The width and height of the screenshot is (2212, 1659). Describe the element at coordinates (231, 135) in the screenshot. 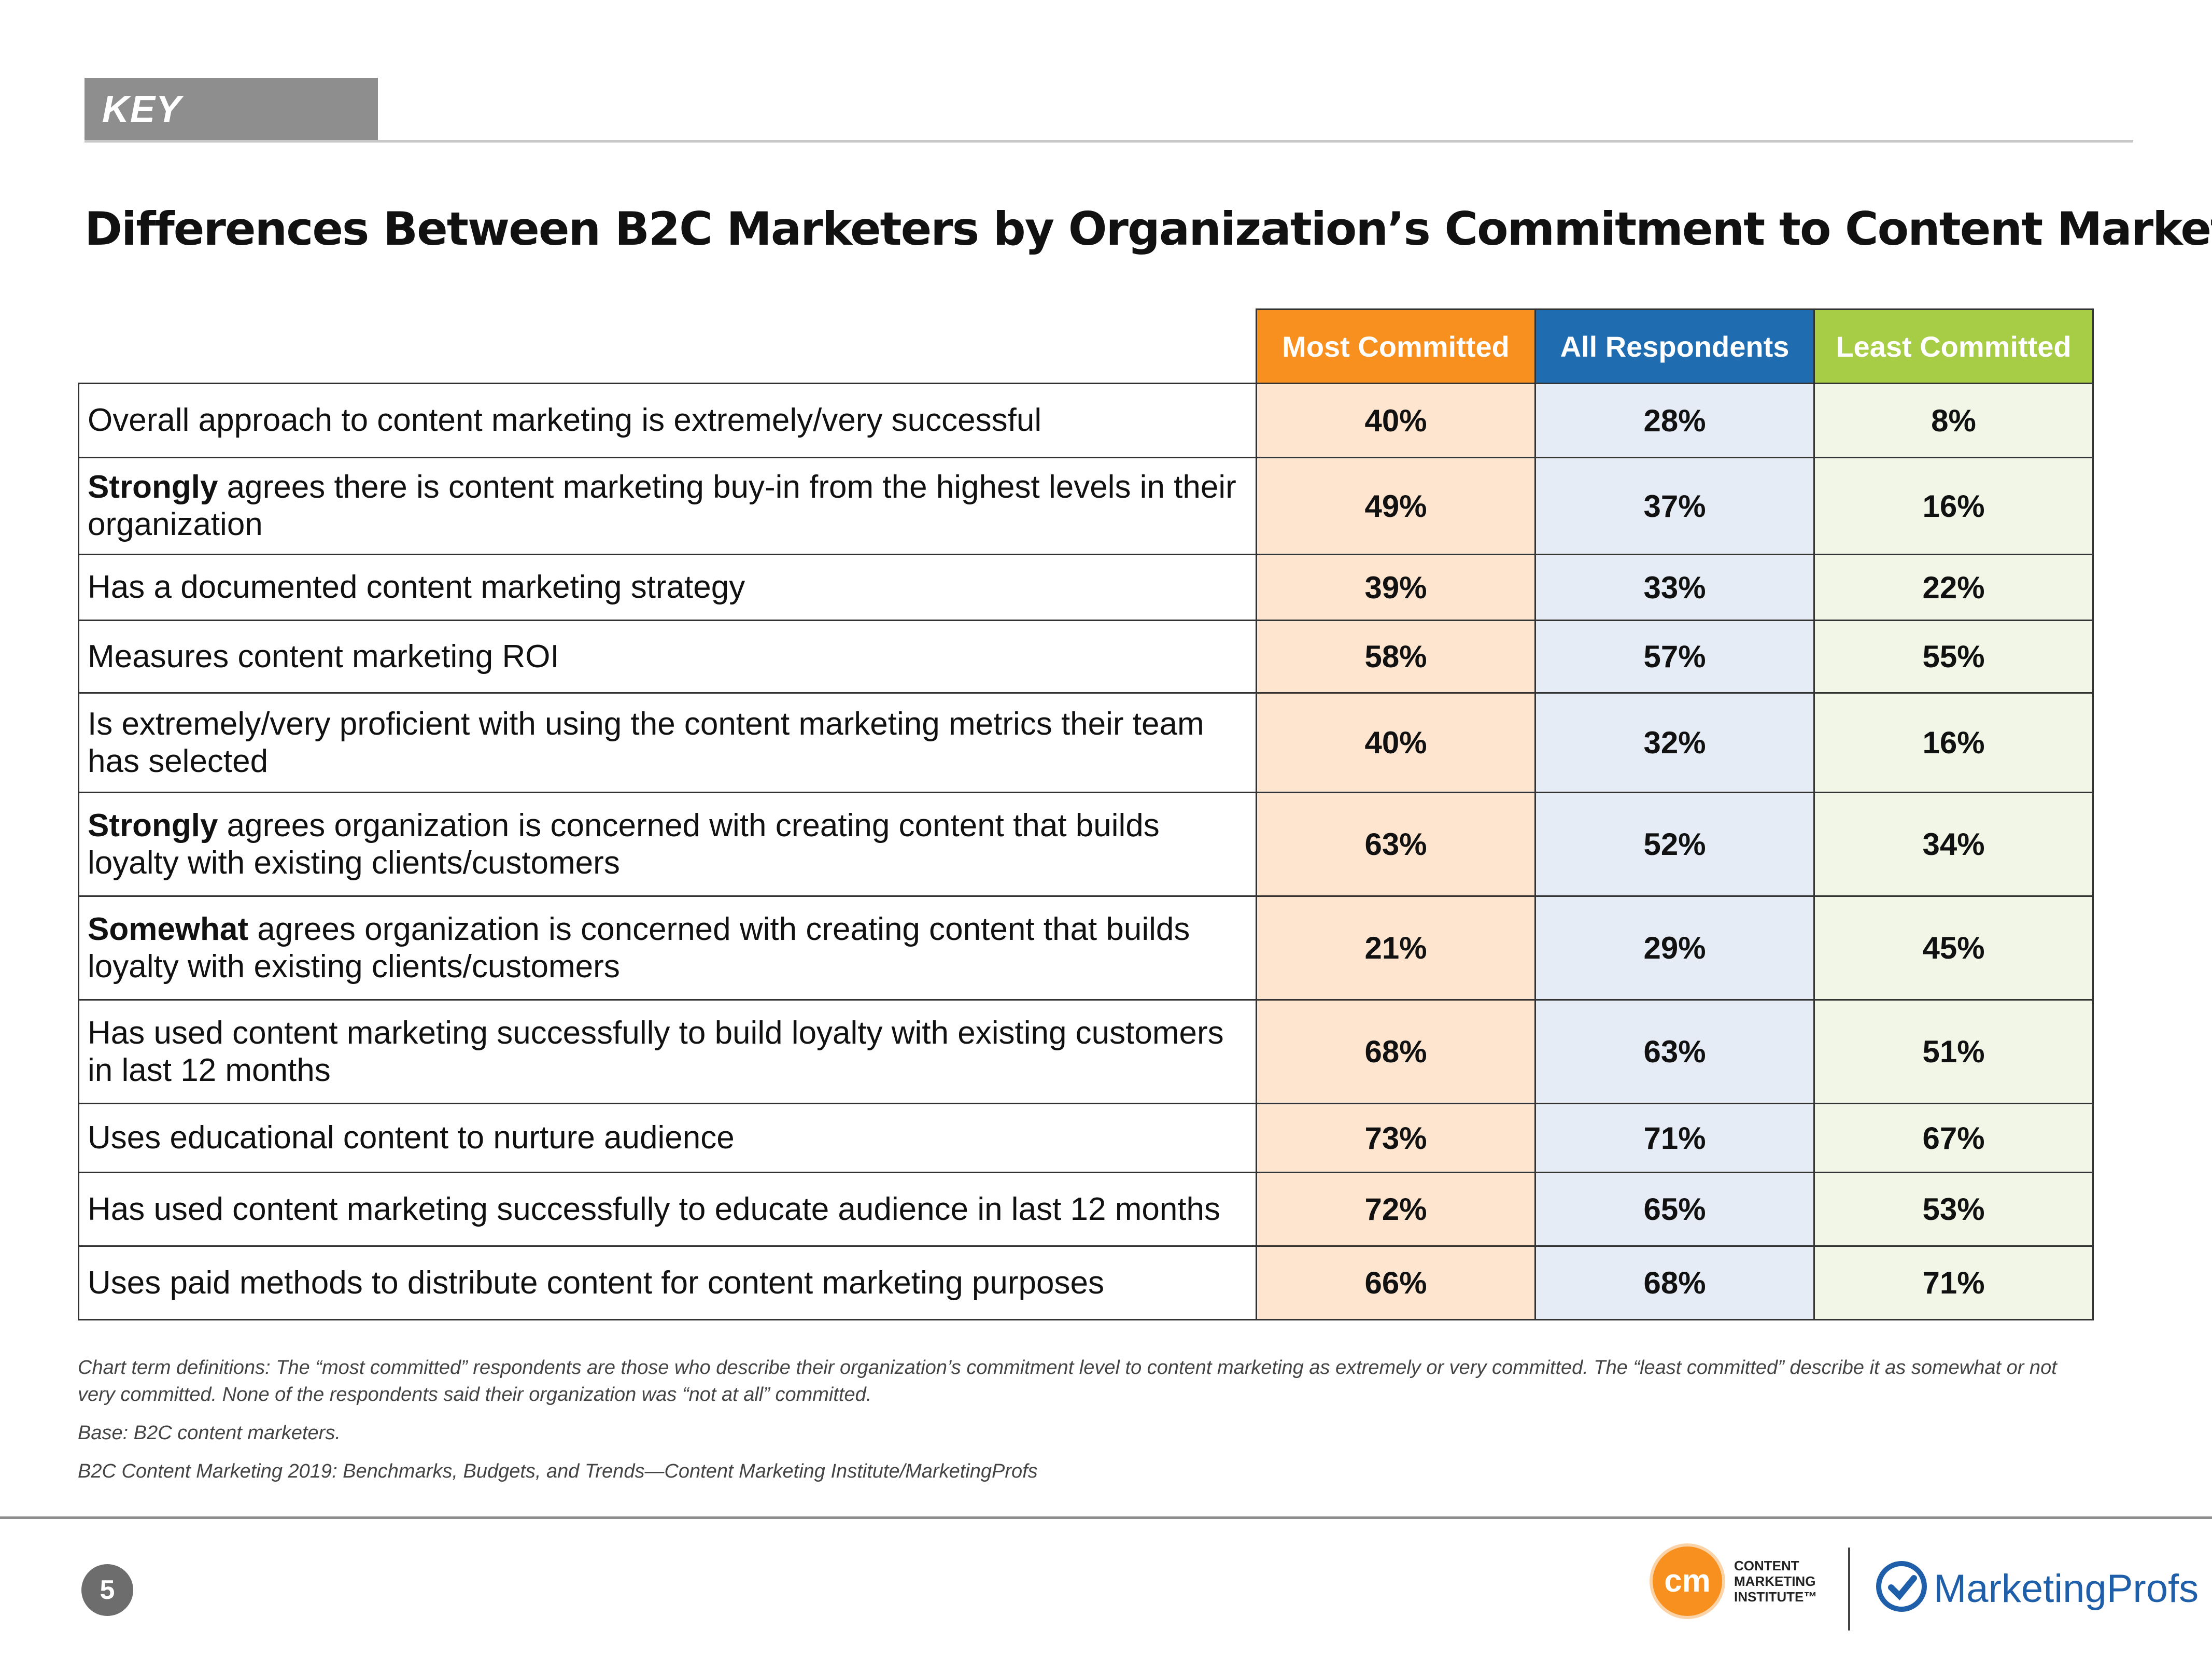

I see `section-tag: KEY FINDINGS` at that location.